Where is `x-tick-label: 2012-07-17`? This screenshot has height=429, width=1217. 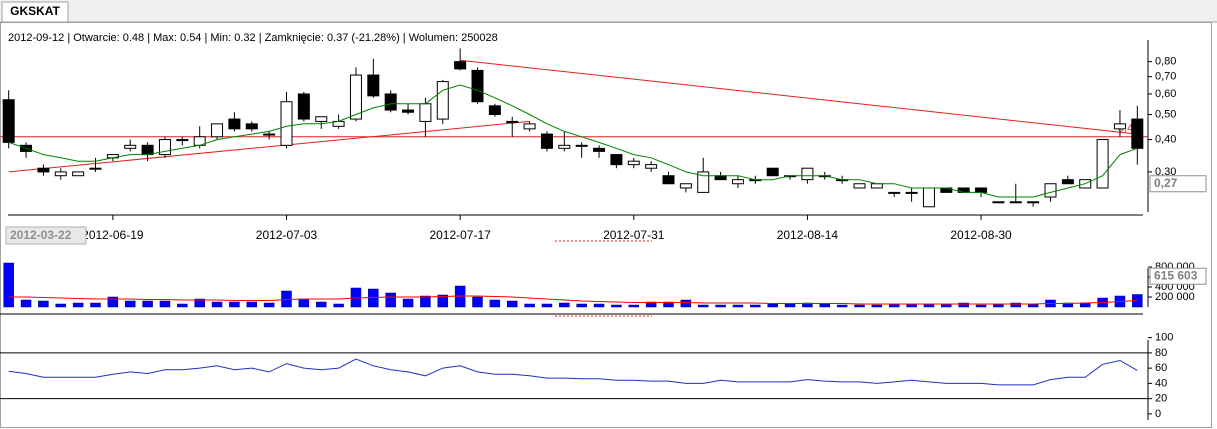 x-tick-label: 2012-07-17 is located at coordinates (460, 235).